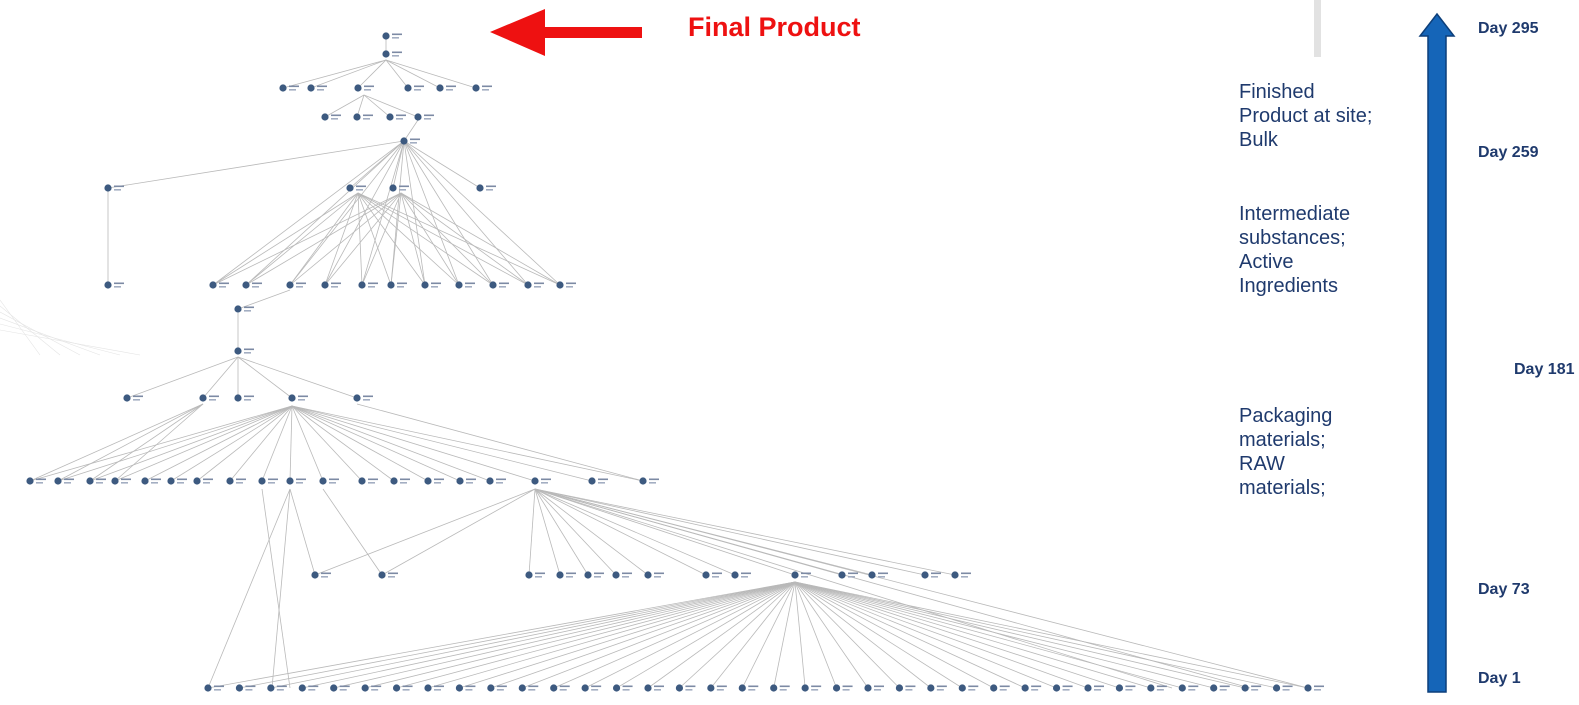  I want to click on stage-label-materials: Packaging materials; RAW materials;, so click(1329, 452).